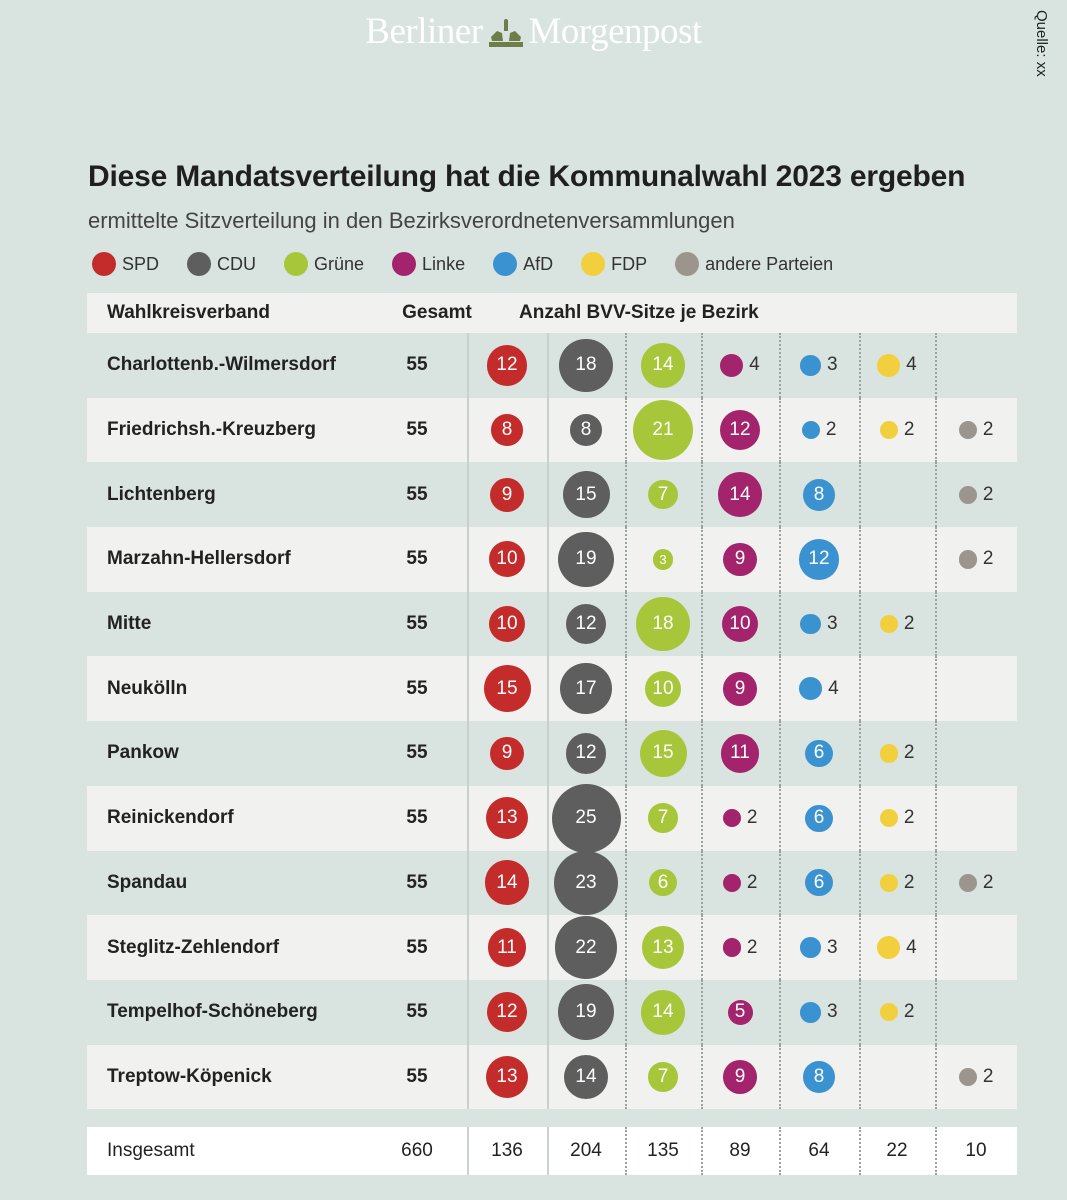 The image size is (1067, 1200). I want to click on seat-cell: 18, so click(586, 365).